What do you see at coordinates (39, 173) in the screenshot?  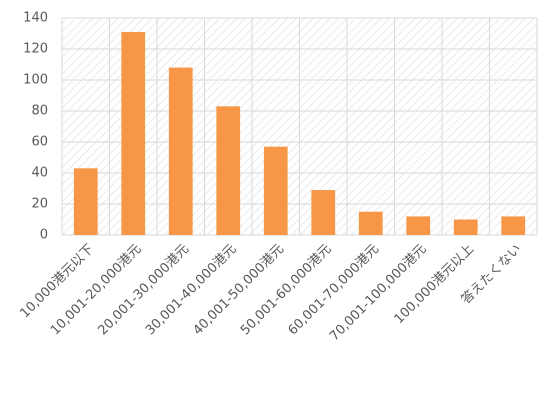 I see `y-tick-label: 40` at bounding box center [39, 173].